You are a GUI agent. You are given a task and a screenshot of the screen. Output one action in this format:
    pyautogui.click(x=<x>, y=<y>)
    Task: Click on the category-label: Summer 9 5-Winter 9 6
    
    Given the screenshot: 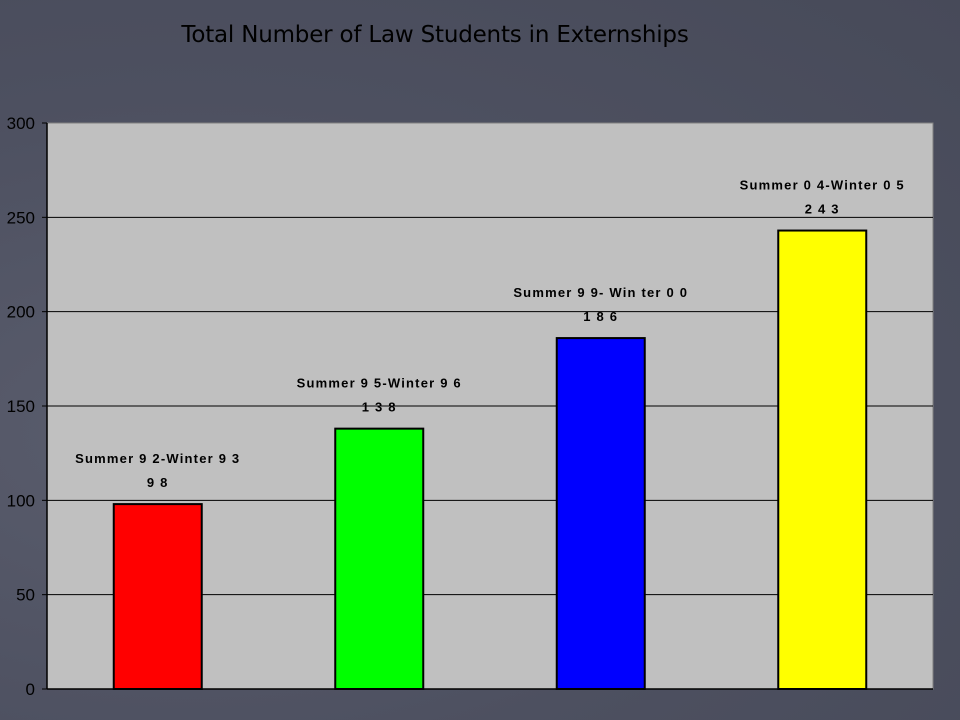 What is the action you would take?
    pyautogui.click(x=379, y=383)
    